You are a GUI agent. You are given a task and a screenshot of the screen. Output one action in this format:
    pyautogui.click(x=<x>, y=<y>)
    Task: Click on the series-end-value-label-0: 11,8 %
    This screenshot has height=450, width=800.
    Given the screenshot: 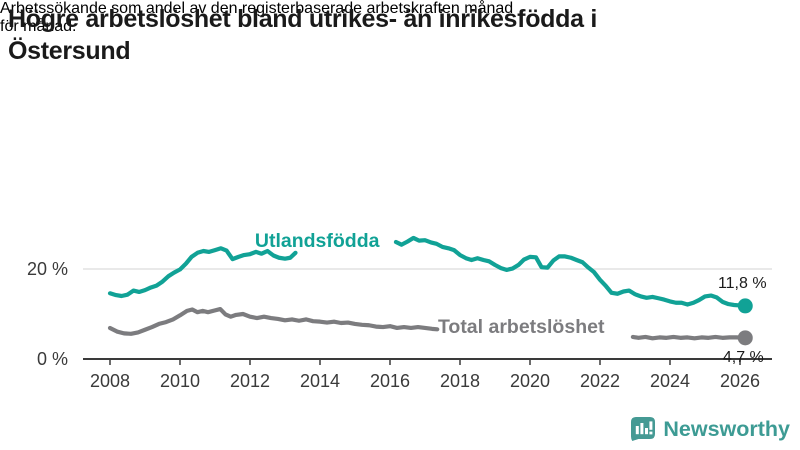 What is the action you would take?
    pyautogui.click(x=742, y=283)
    